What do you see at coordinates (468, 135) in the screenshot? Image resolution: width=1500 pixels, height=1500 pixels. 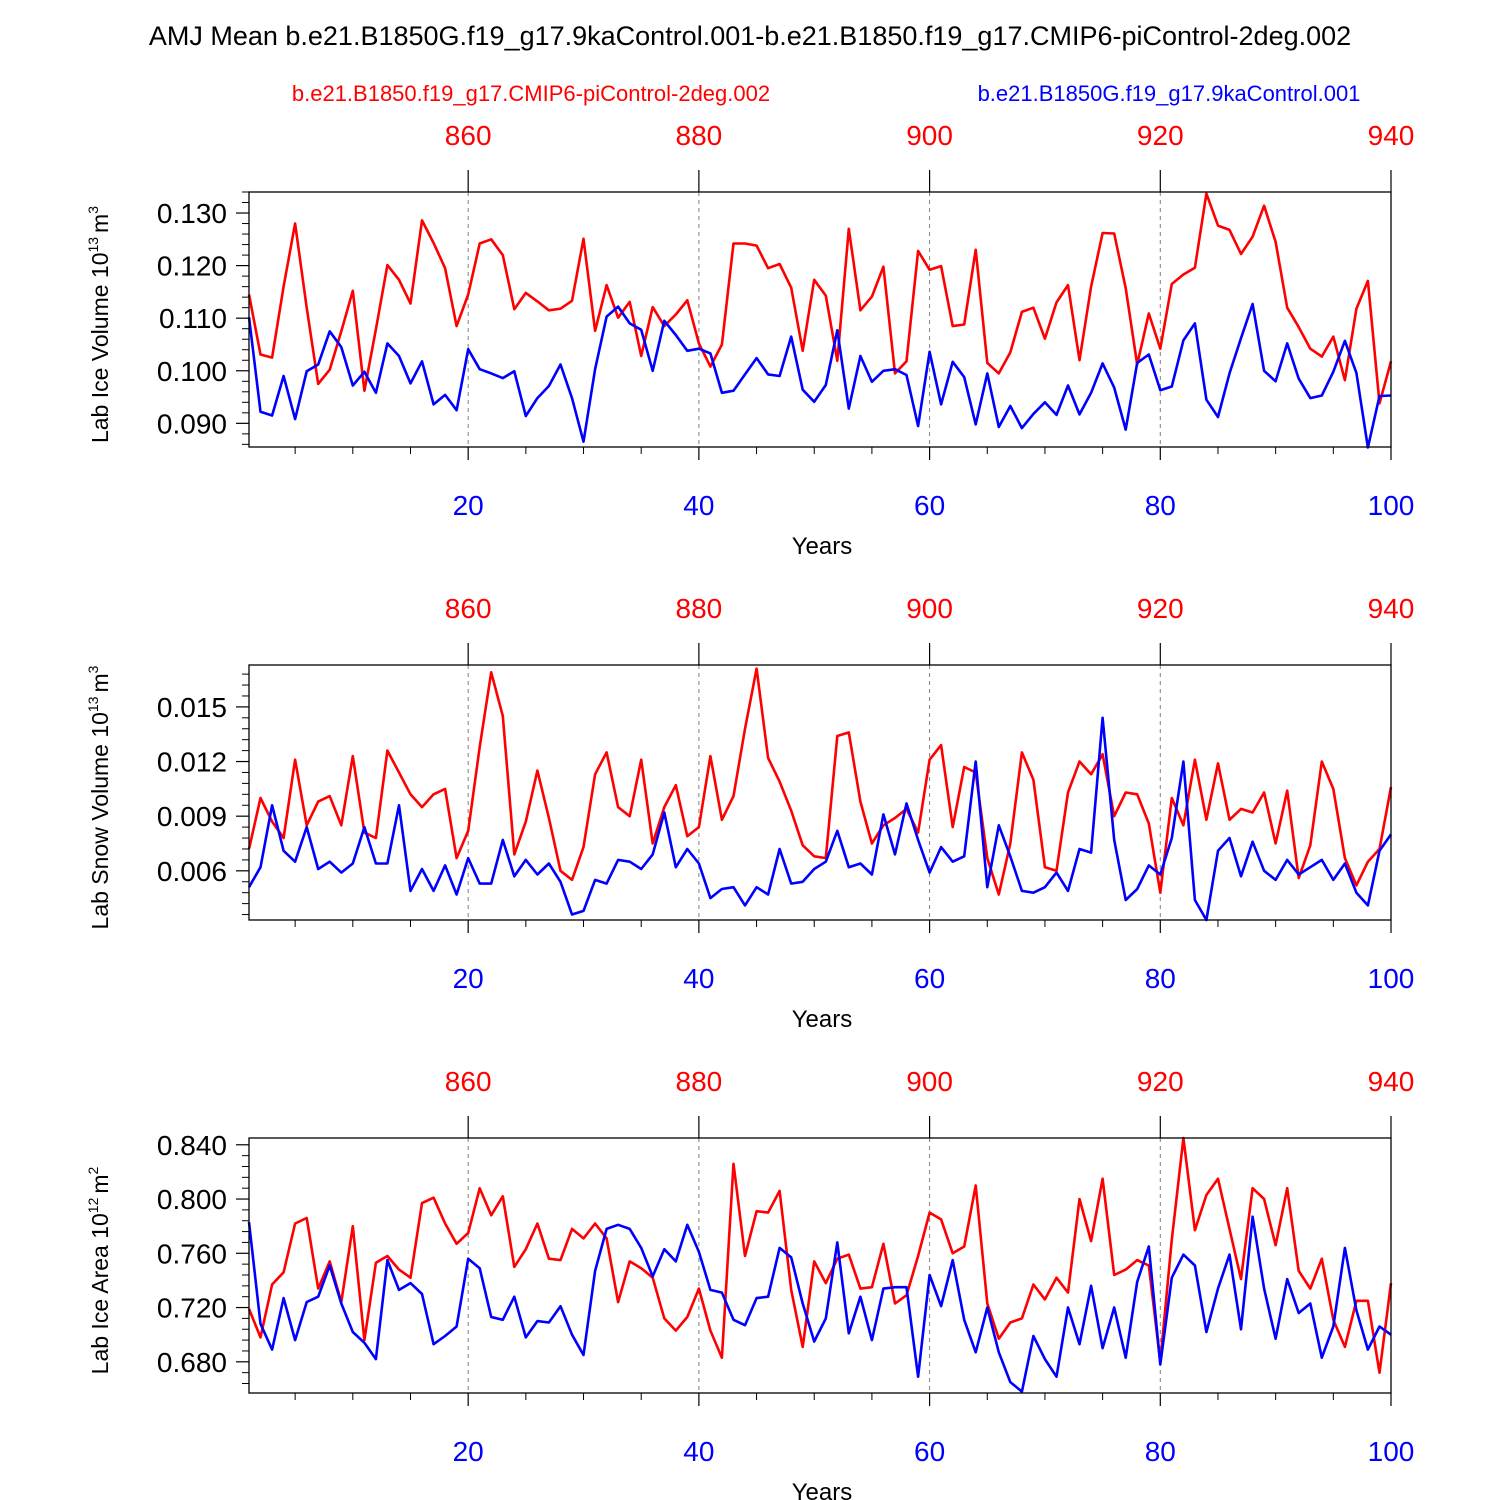 I see `ice-volume-top-x-tick-label: 860` at bounding box center [468, 135].